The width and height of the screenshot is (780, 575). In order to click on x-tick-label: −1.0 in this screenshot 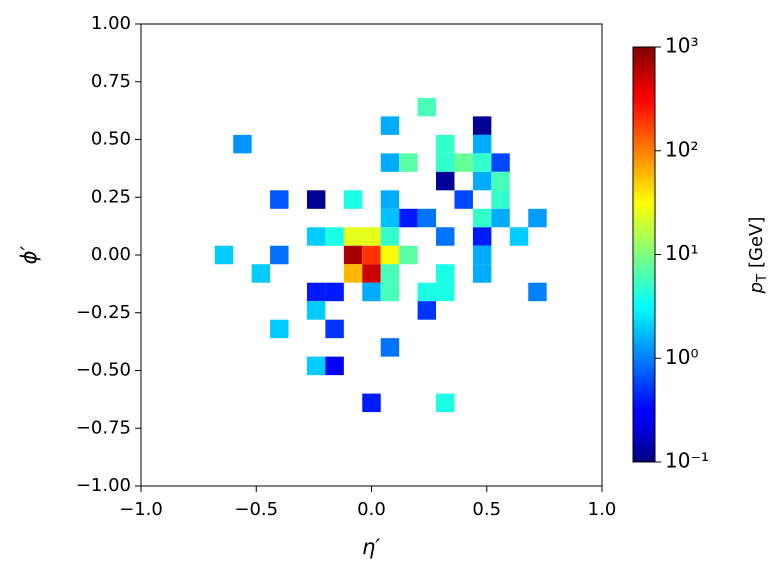, I will do `click(141, 509)`.